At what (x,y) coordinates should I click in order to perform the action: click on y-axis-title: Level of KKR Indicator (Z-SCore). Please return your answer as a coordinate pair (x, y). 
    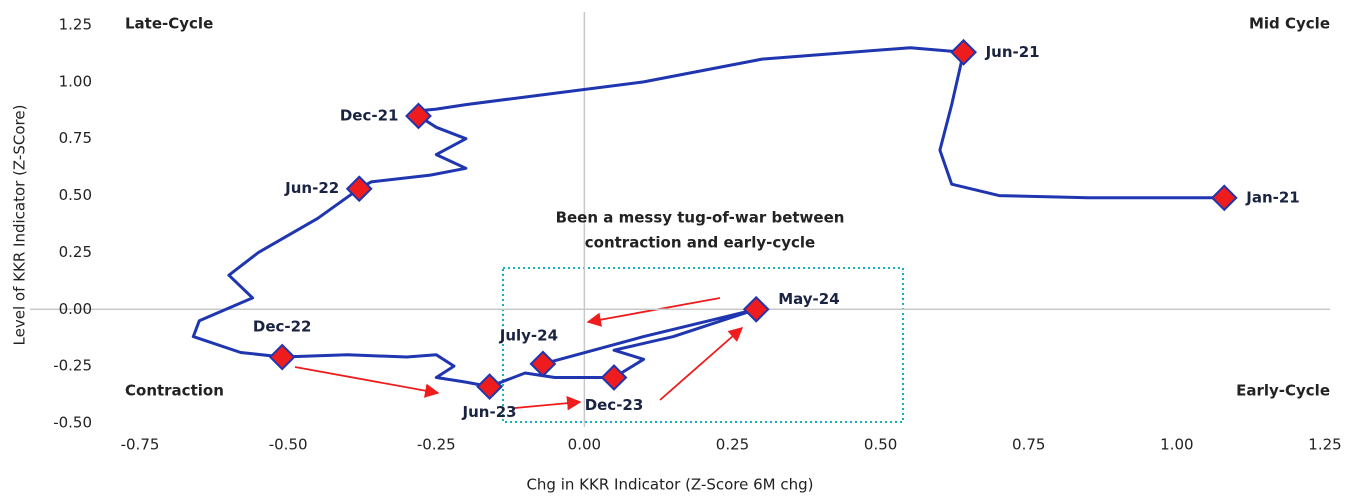
    Looking at the image, I should click on (20, 225).